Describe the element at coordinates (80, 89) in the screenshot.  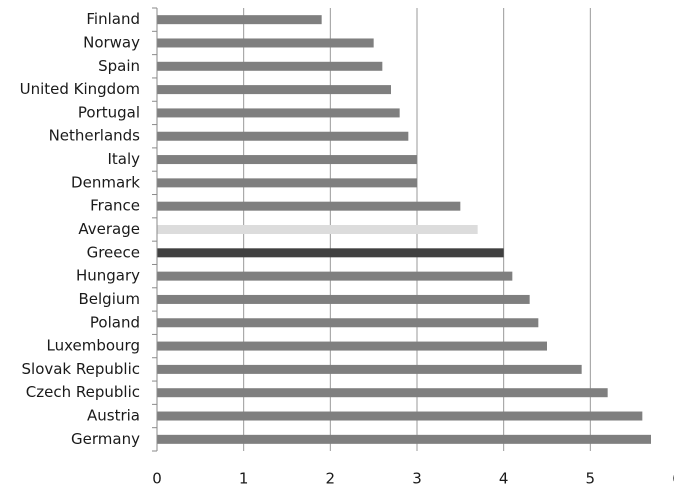
I see `category-label: United Kingdom` at that location.